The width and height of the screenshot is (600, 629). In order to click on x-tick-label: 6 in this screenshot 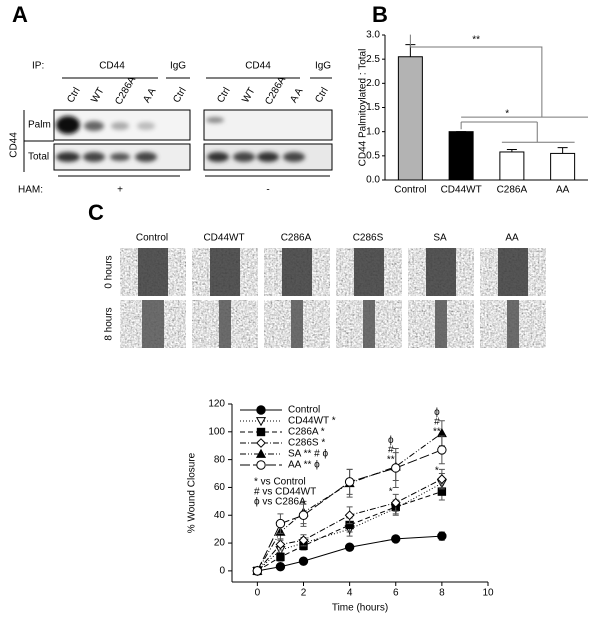, I will do `click(396, 593)`.